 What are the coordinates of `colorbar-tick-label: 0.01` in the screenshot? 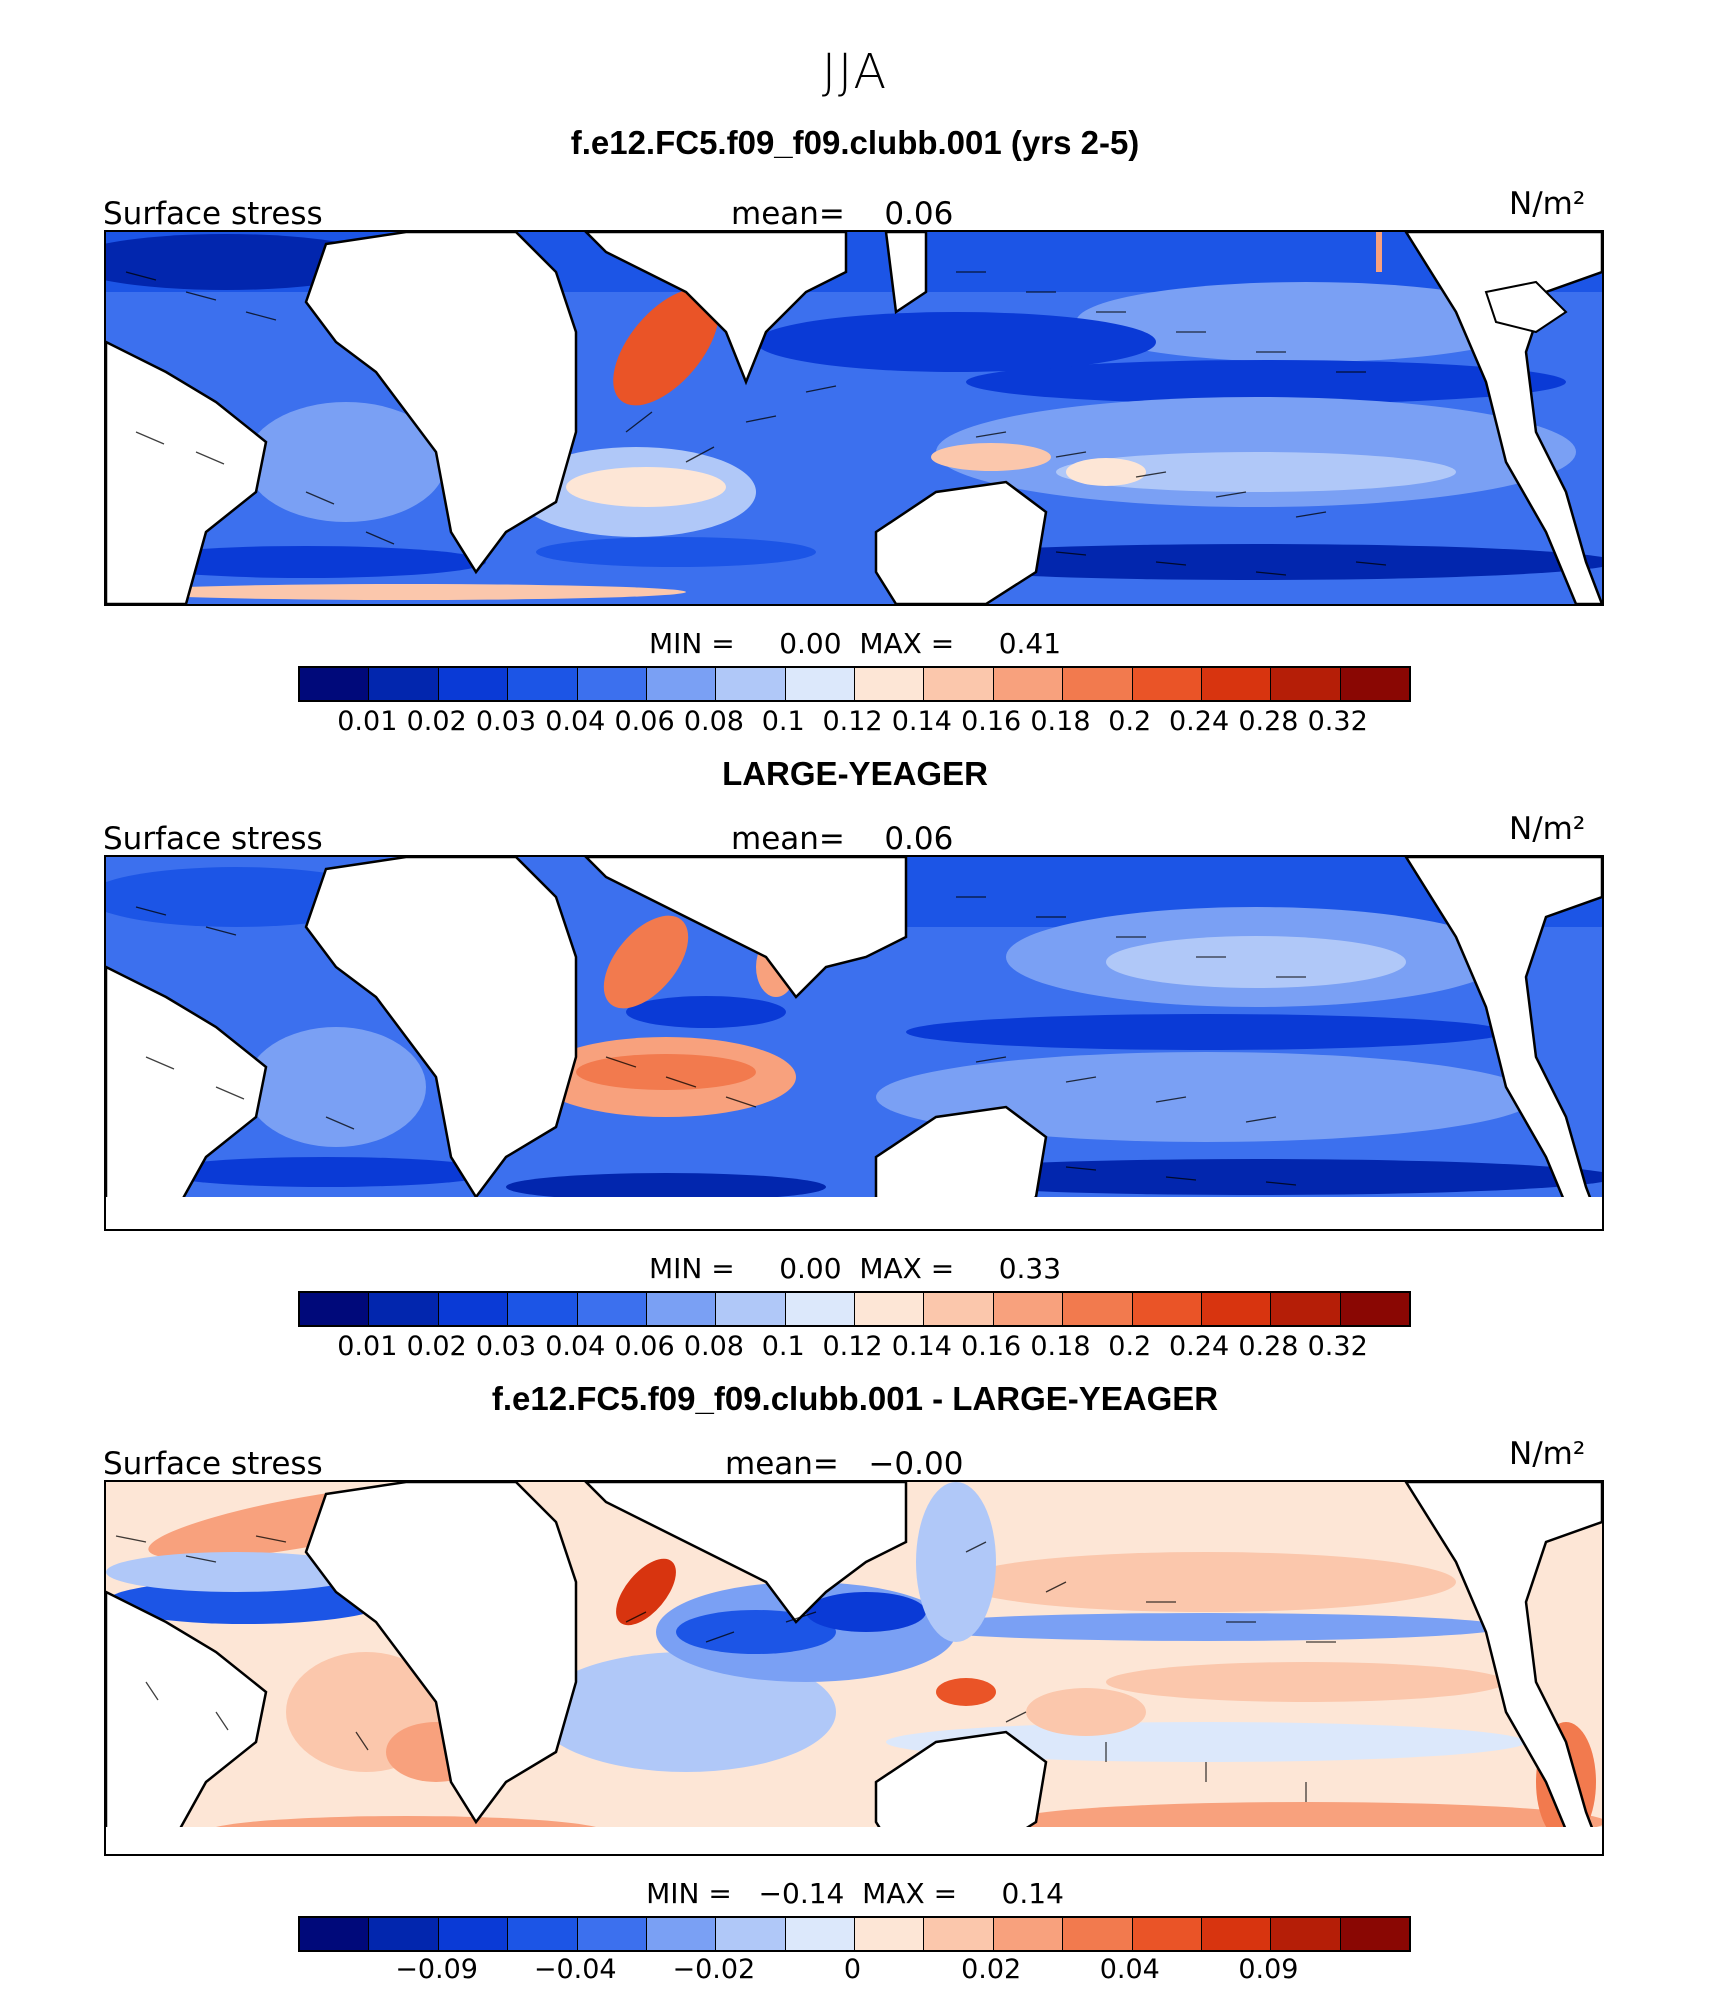 It's located at (367, 721).